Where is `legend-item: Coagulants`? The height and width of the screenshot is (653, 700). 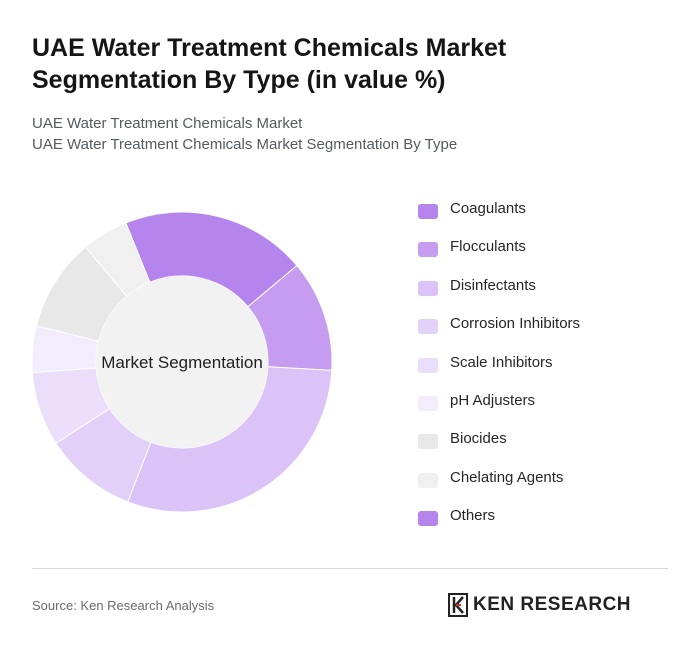
legend-item: Coagulants is located at coordinates (499, 216).